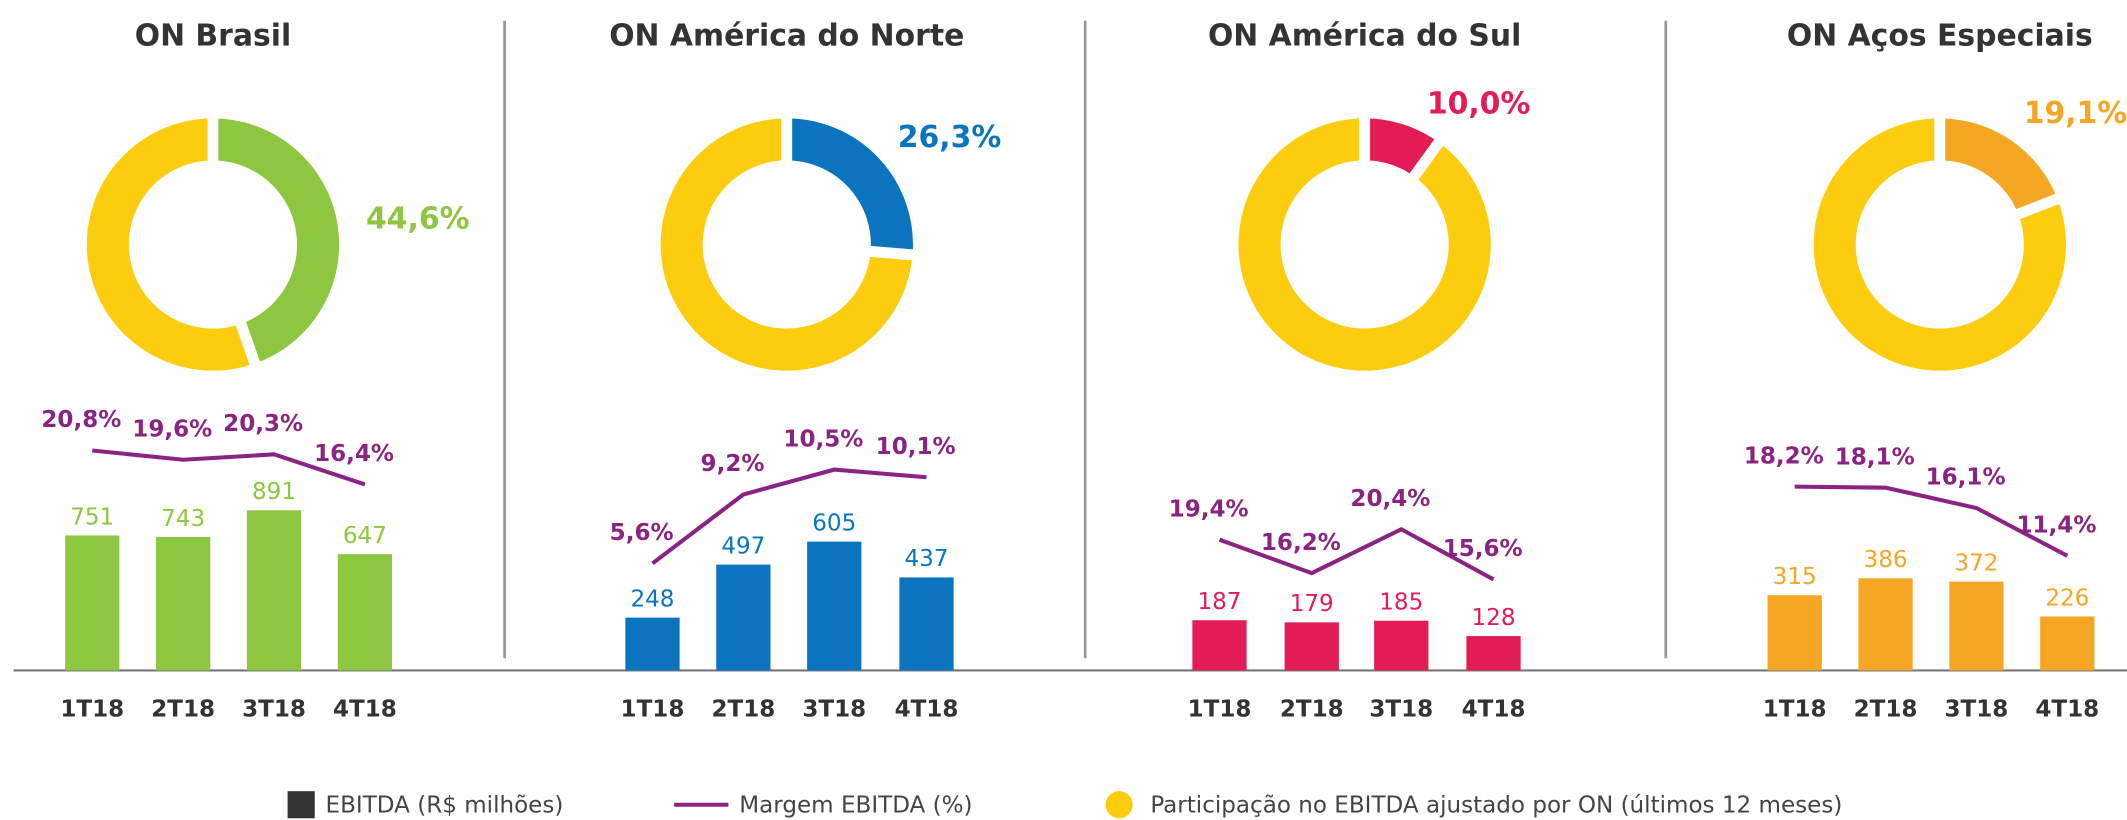 This screenshot has height=820, width=2127. Describe the element at coordinates (1219, 602) in the screenshot. I see `bar-label: 187` at that location.